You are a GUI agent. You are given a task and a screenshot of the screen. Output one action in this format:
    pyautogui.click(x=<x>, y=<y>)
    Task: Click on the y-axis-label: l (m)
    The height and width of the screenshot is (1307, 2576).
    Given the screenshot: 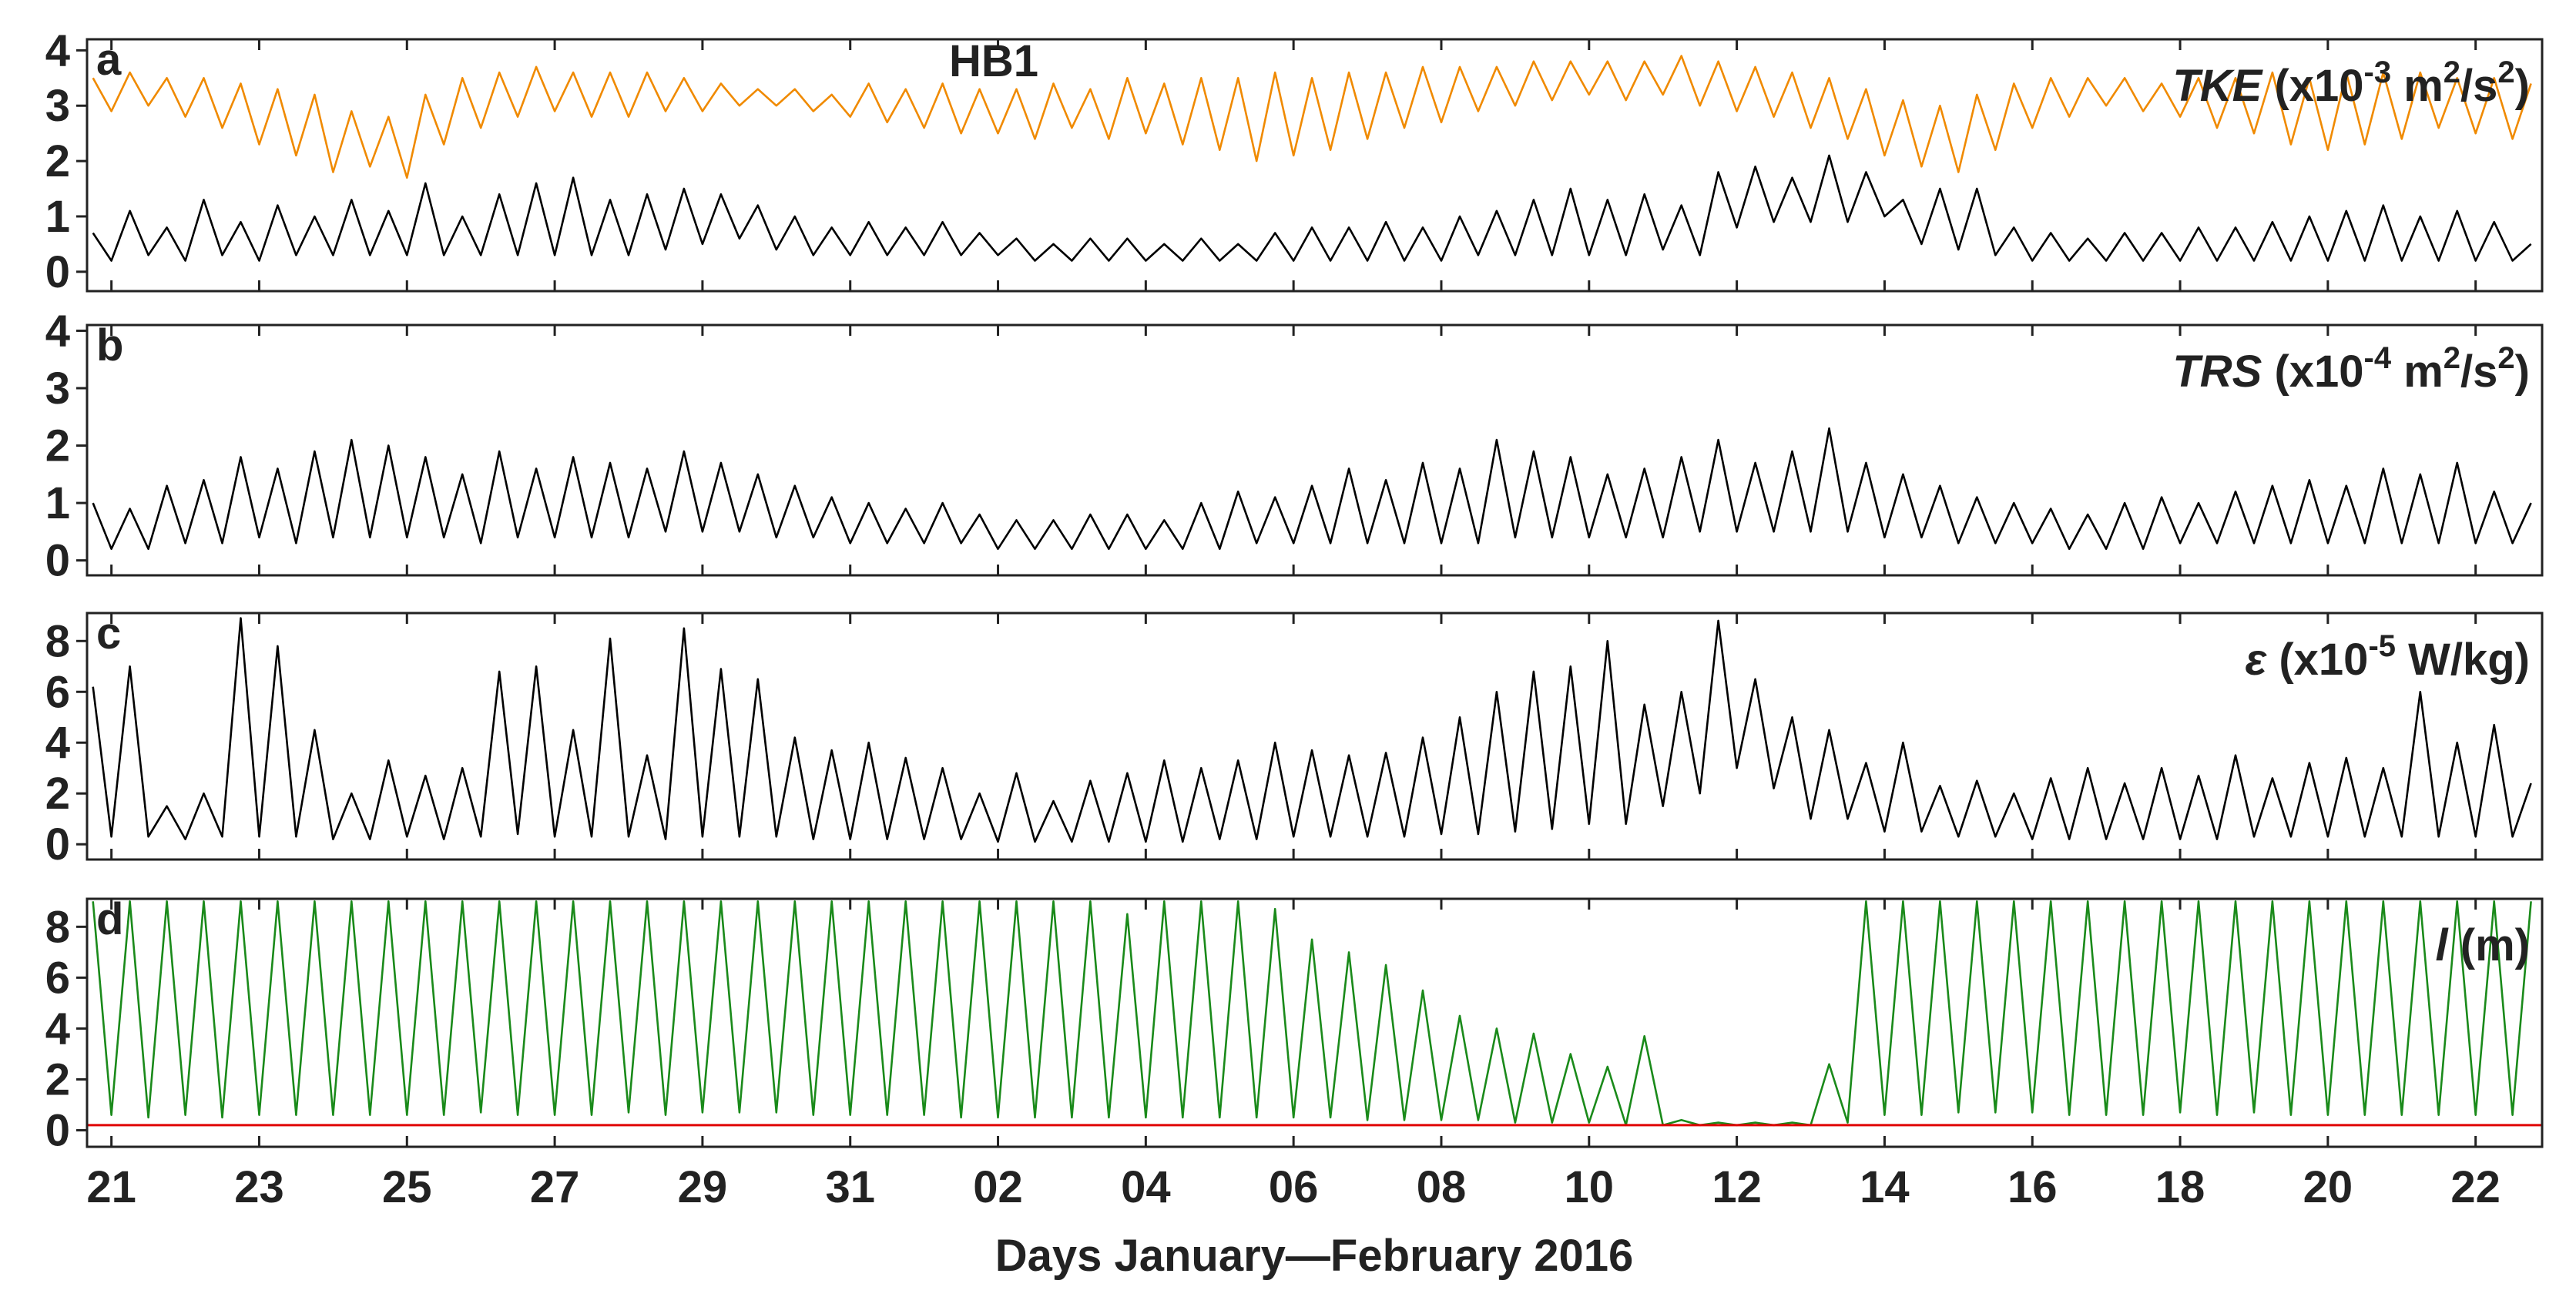 What is the action you would take?
    pyautogui.click(x=2483, y=945)
    